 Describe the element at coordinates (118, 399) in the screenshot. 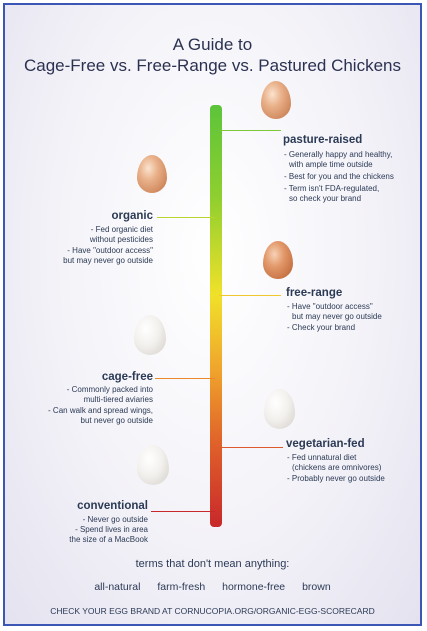

I see `cage-free-point: multi-tiered aviaries` at that location.